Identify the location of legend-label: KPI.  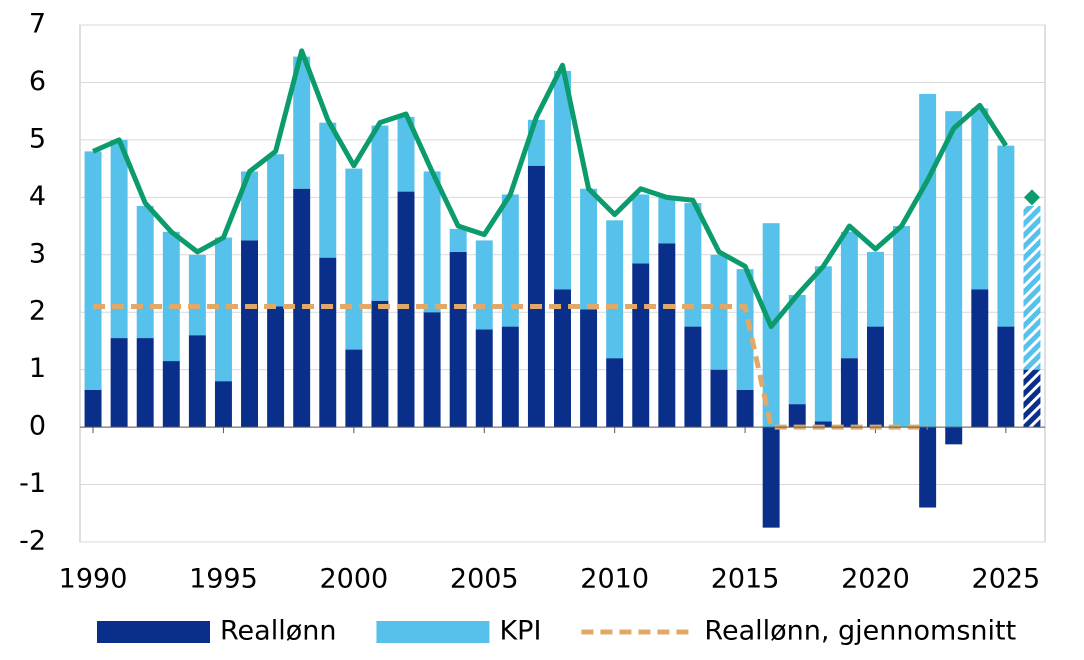
(520, 631).